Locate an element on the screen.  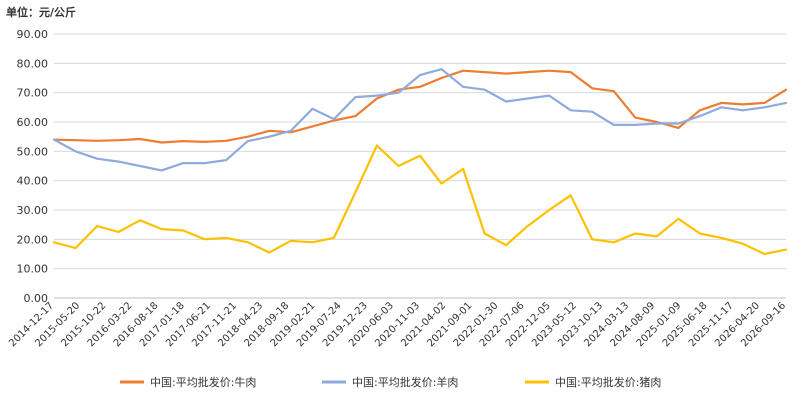
y-tick-label: 10.00 is located at coordinates (33, 269).